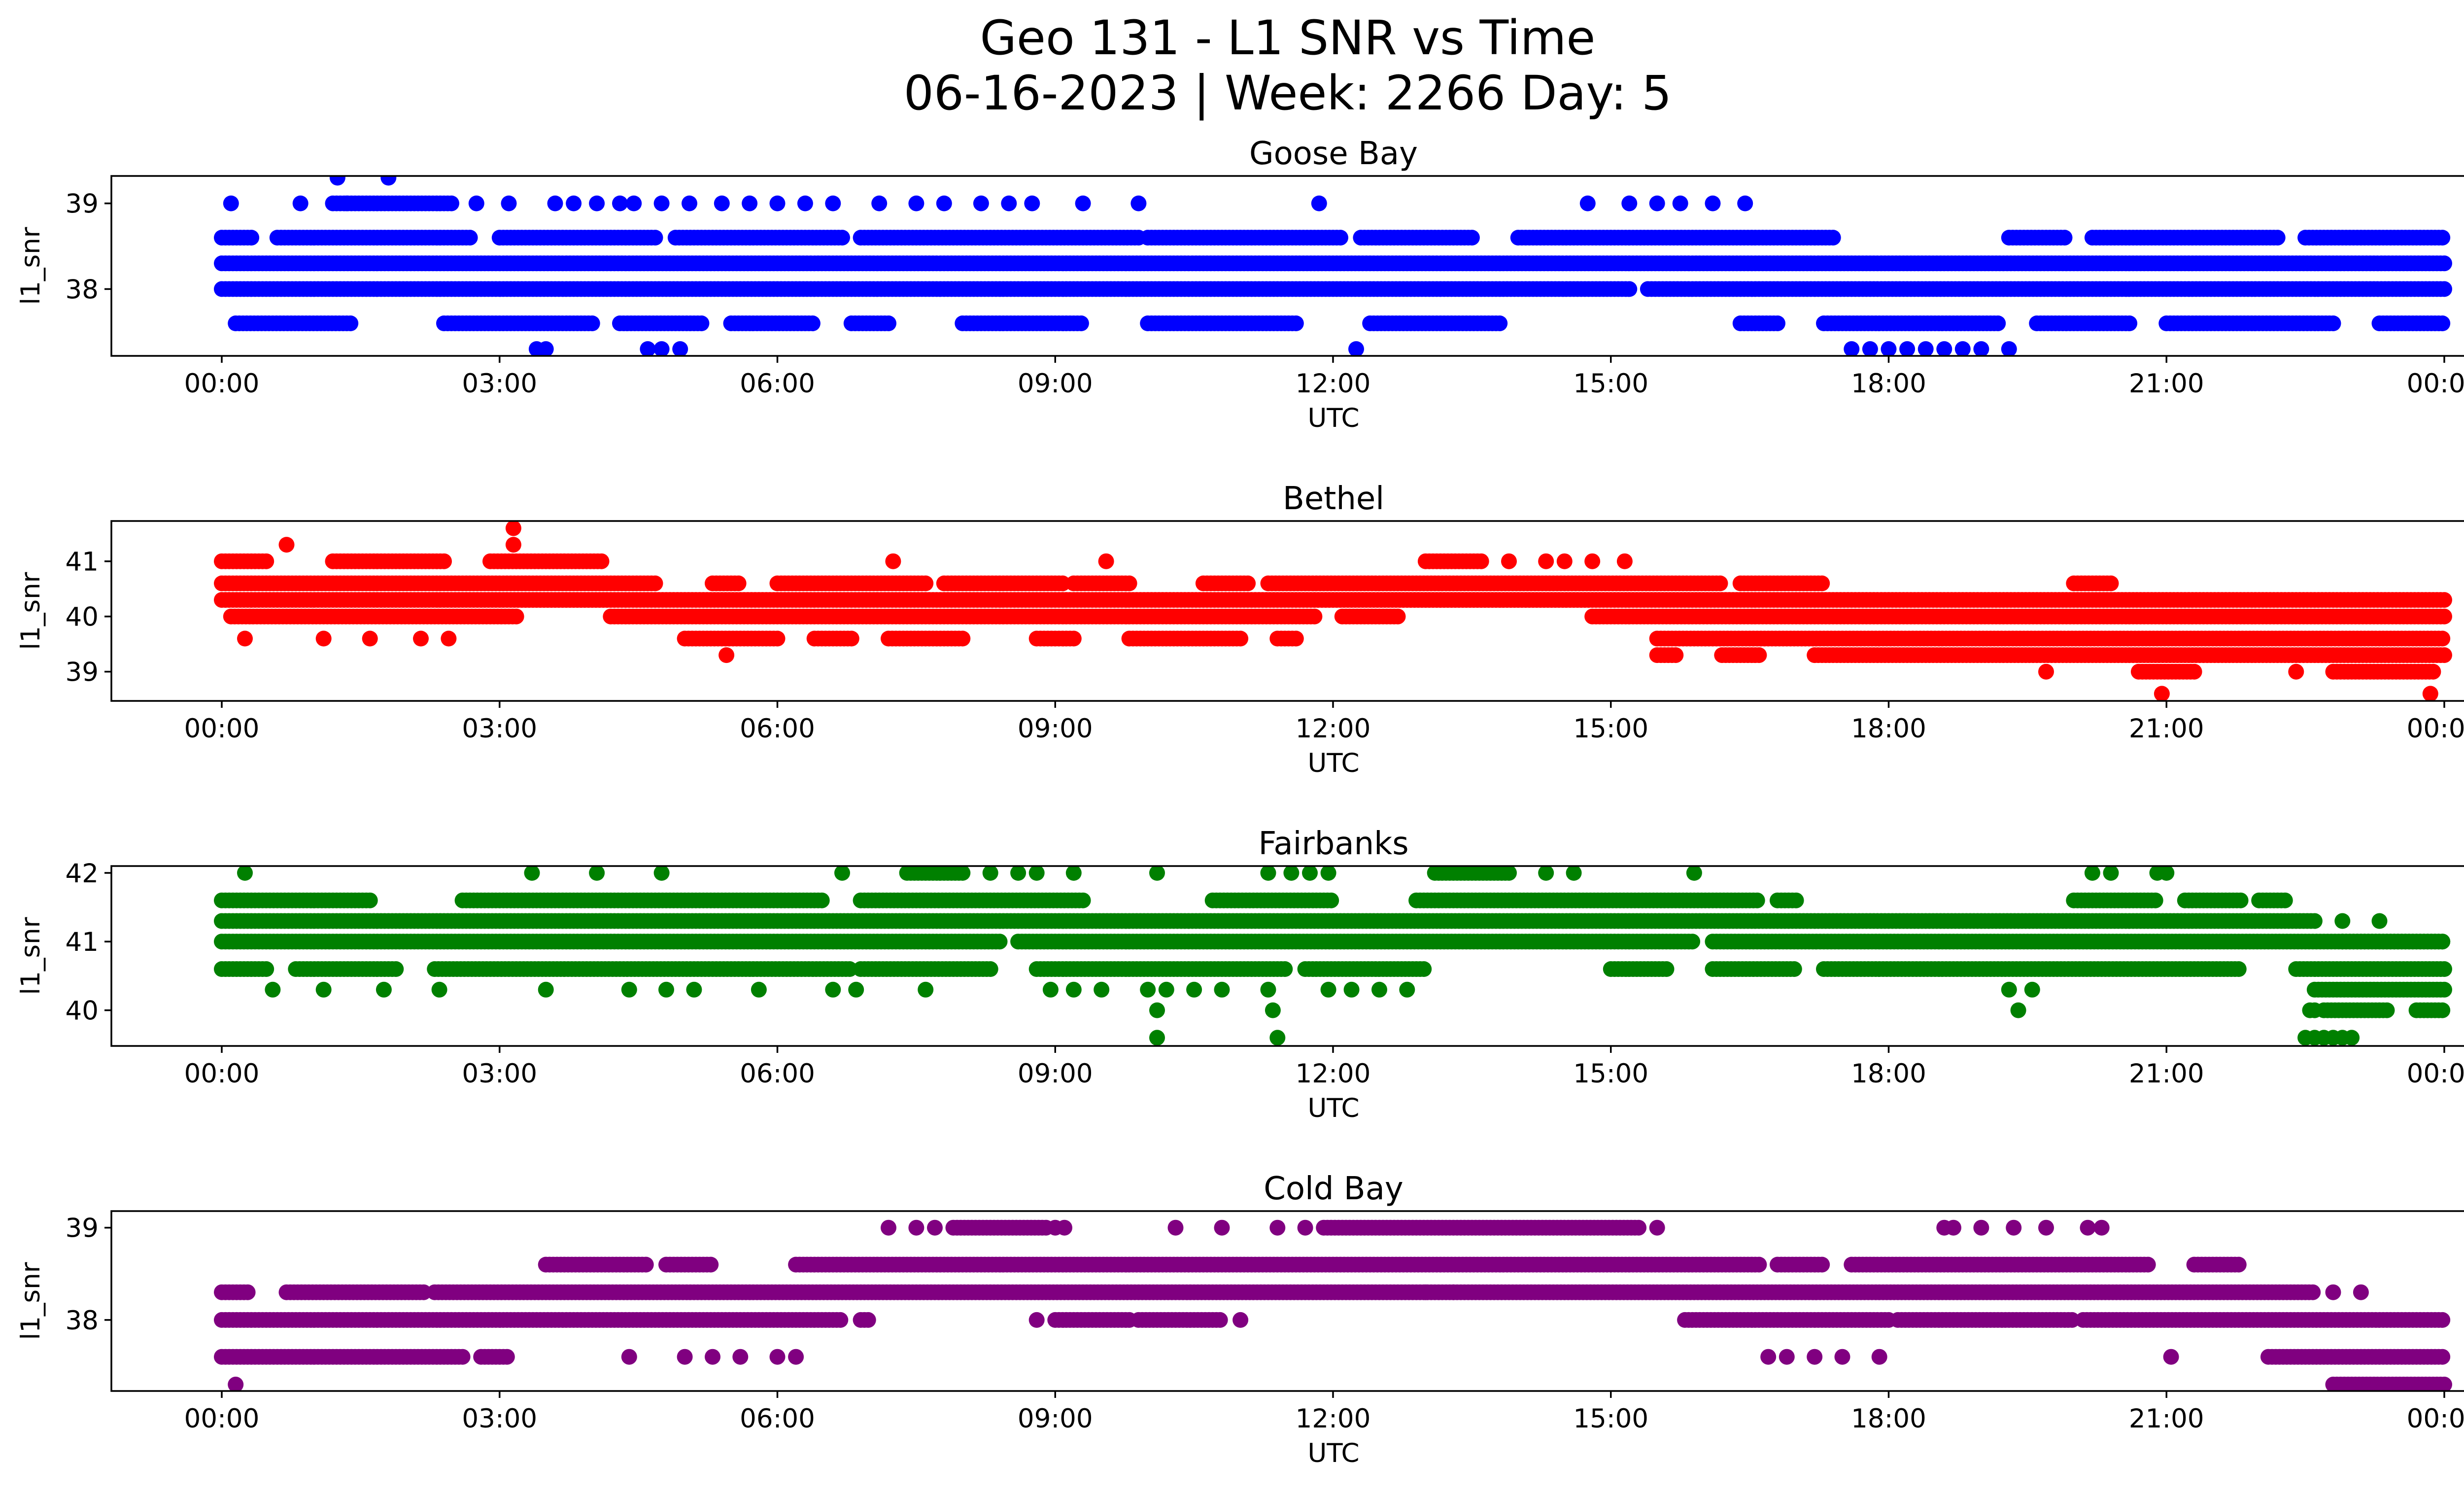  What do you see at coordinates (82, 617) in the screenshot?
I see `y-tick-label: 40` at bounding box center [82, 617].